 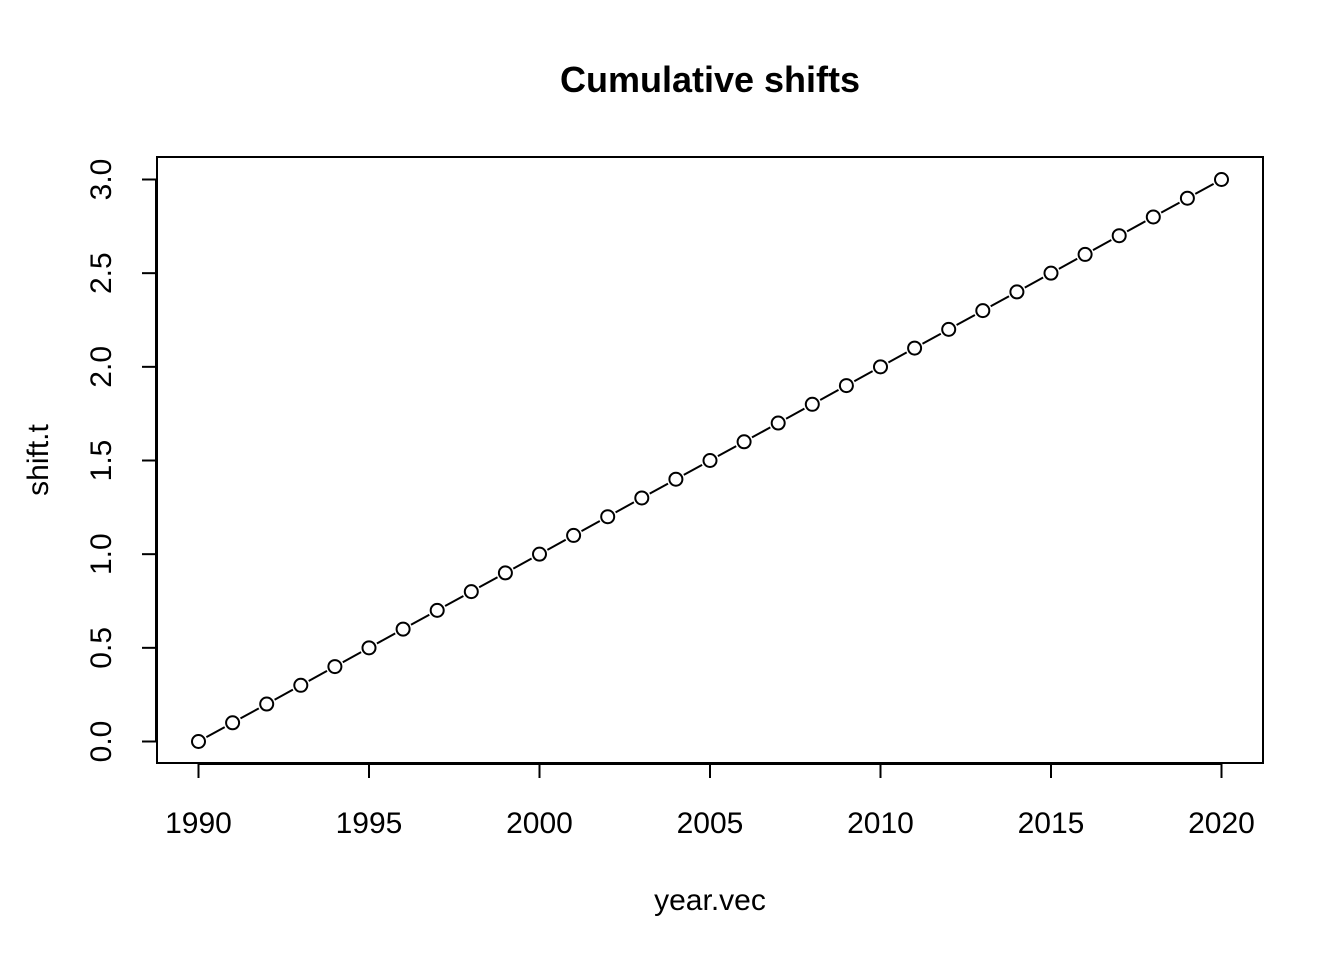 I want to click on y-tick-label: 3.0, so click(x=101, y=180).